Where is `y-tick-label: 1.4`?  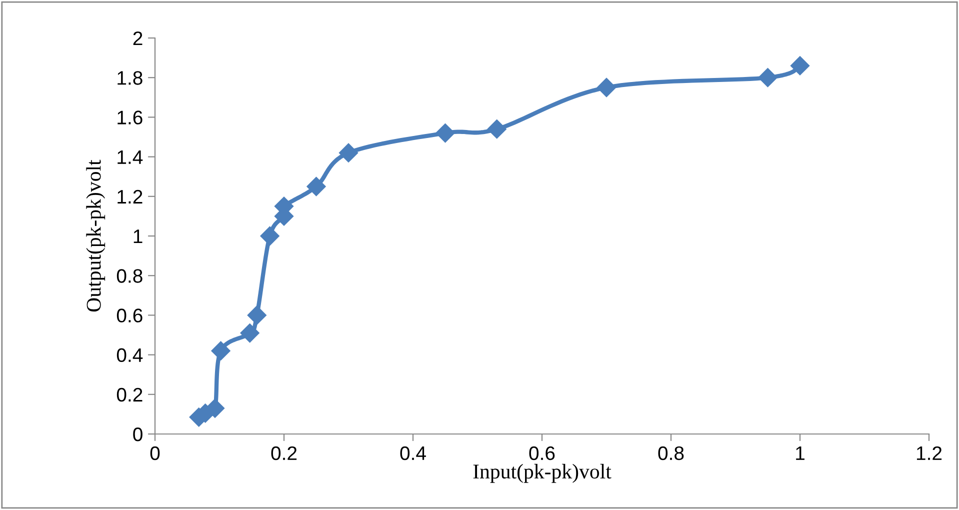
y-tick-label: 1.4 is located at coordinates (130, 157).